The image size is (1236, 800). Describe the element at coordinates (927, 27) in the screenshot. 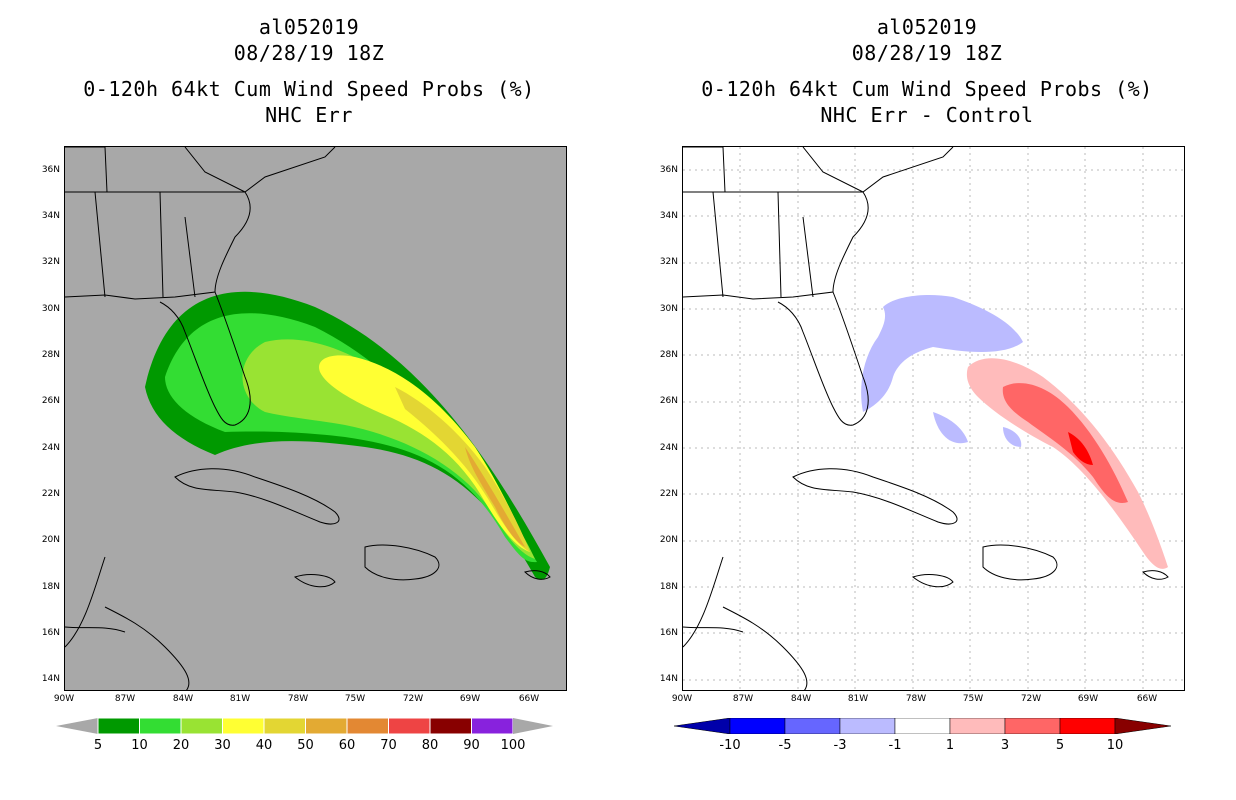

I see `right-storm-id: al052019` at that location.